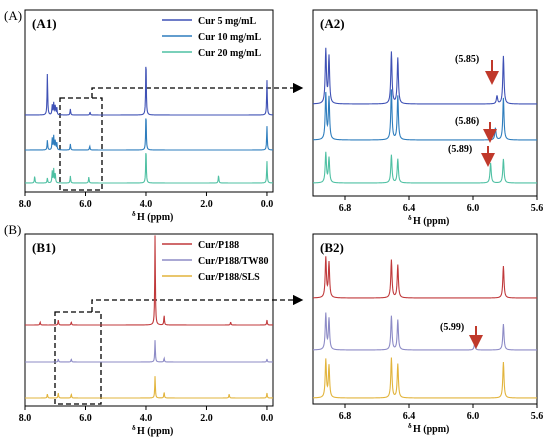 This screenshot has height=438, width=550. I want to click on section-label-b: (B), so click(12, 229).